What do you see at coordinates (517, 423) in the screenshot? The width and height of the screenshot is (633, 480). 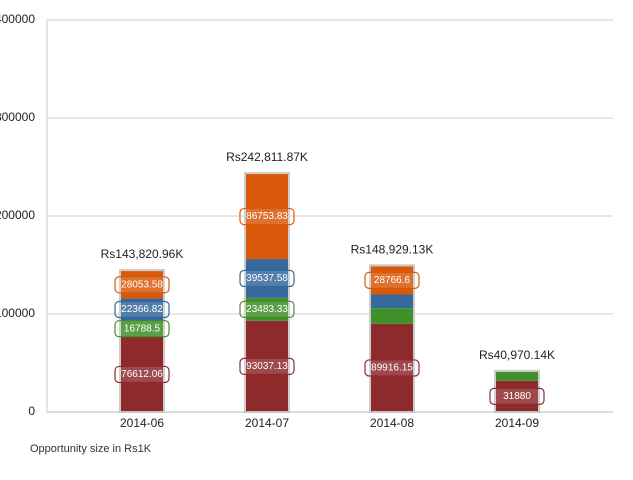 I see `x-tick-label: 2014-09` at bounding box center [517, 423].